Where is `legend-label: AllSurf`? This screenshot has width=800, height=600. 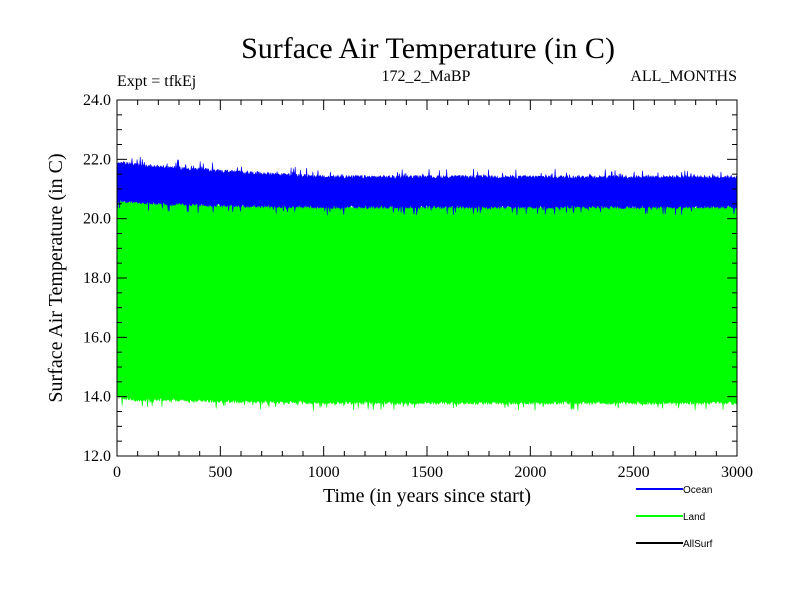 legend-label: AllSurf is located at coordinates (698, 544).